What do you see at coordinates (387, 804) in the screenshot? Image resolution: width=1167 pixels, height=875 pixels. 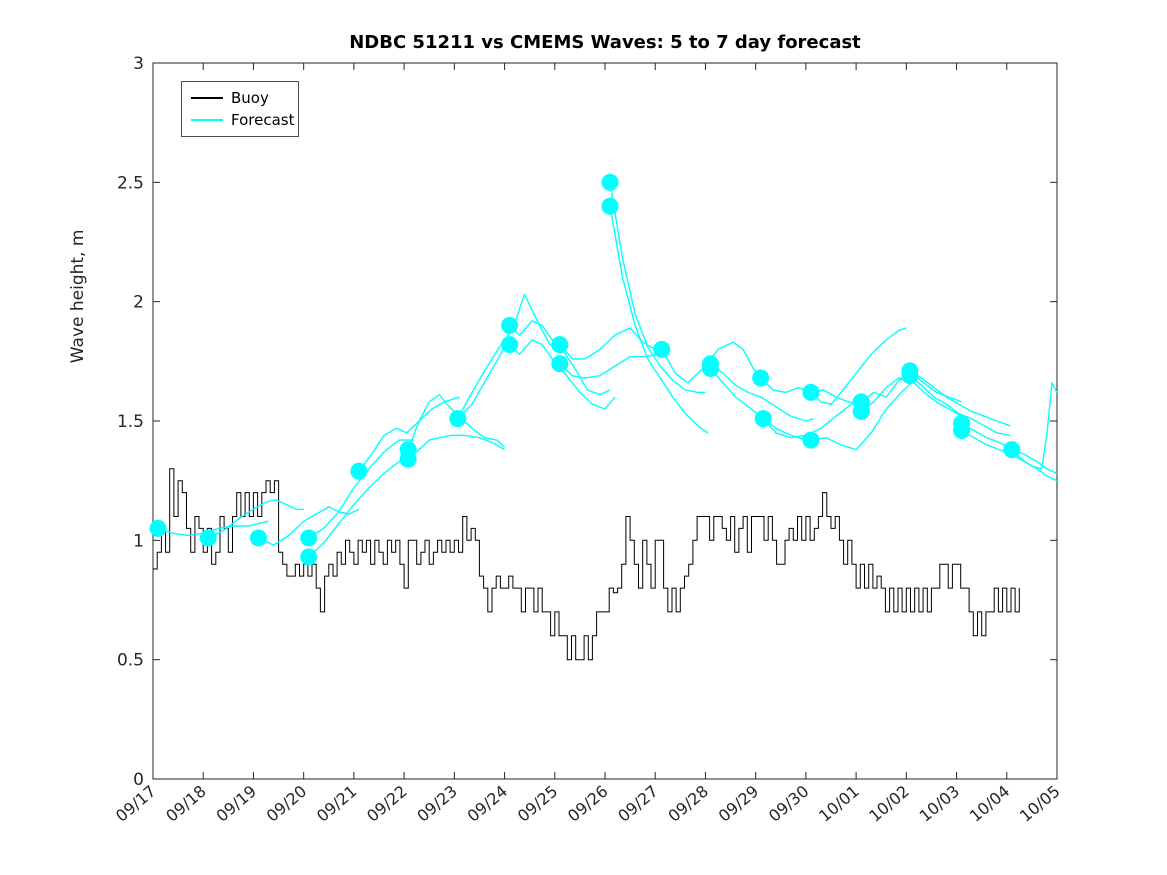 I see `x-tick-label: 09/22` at bounding box center [387, 804].